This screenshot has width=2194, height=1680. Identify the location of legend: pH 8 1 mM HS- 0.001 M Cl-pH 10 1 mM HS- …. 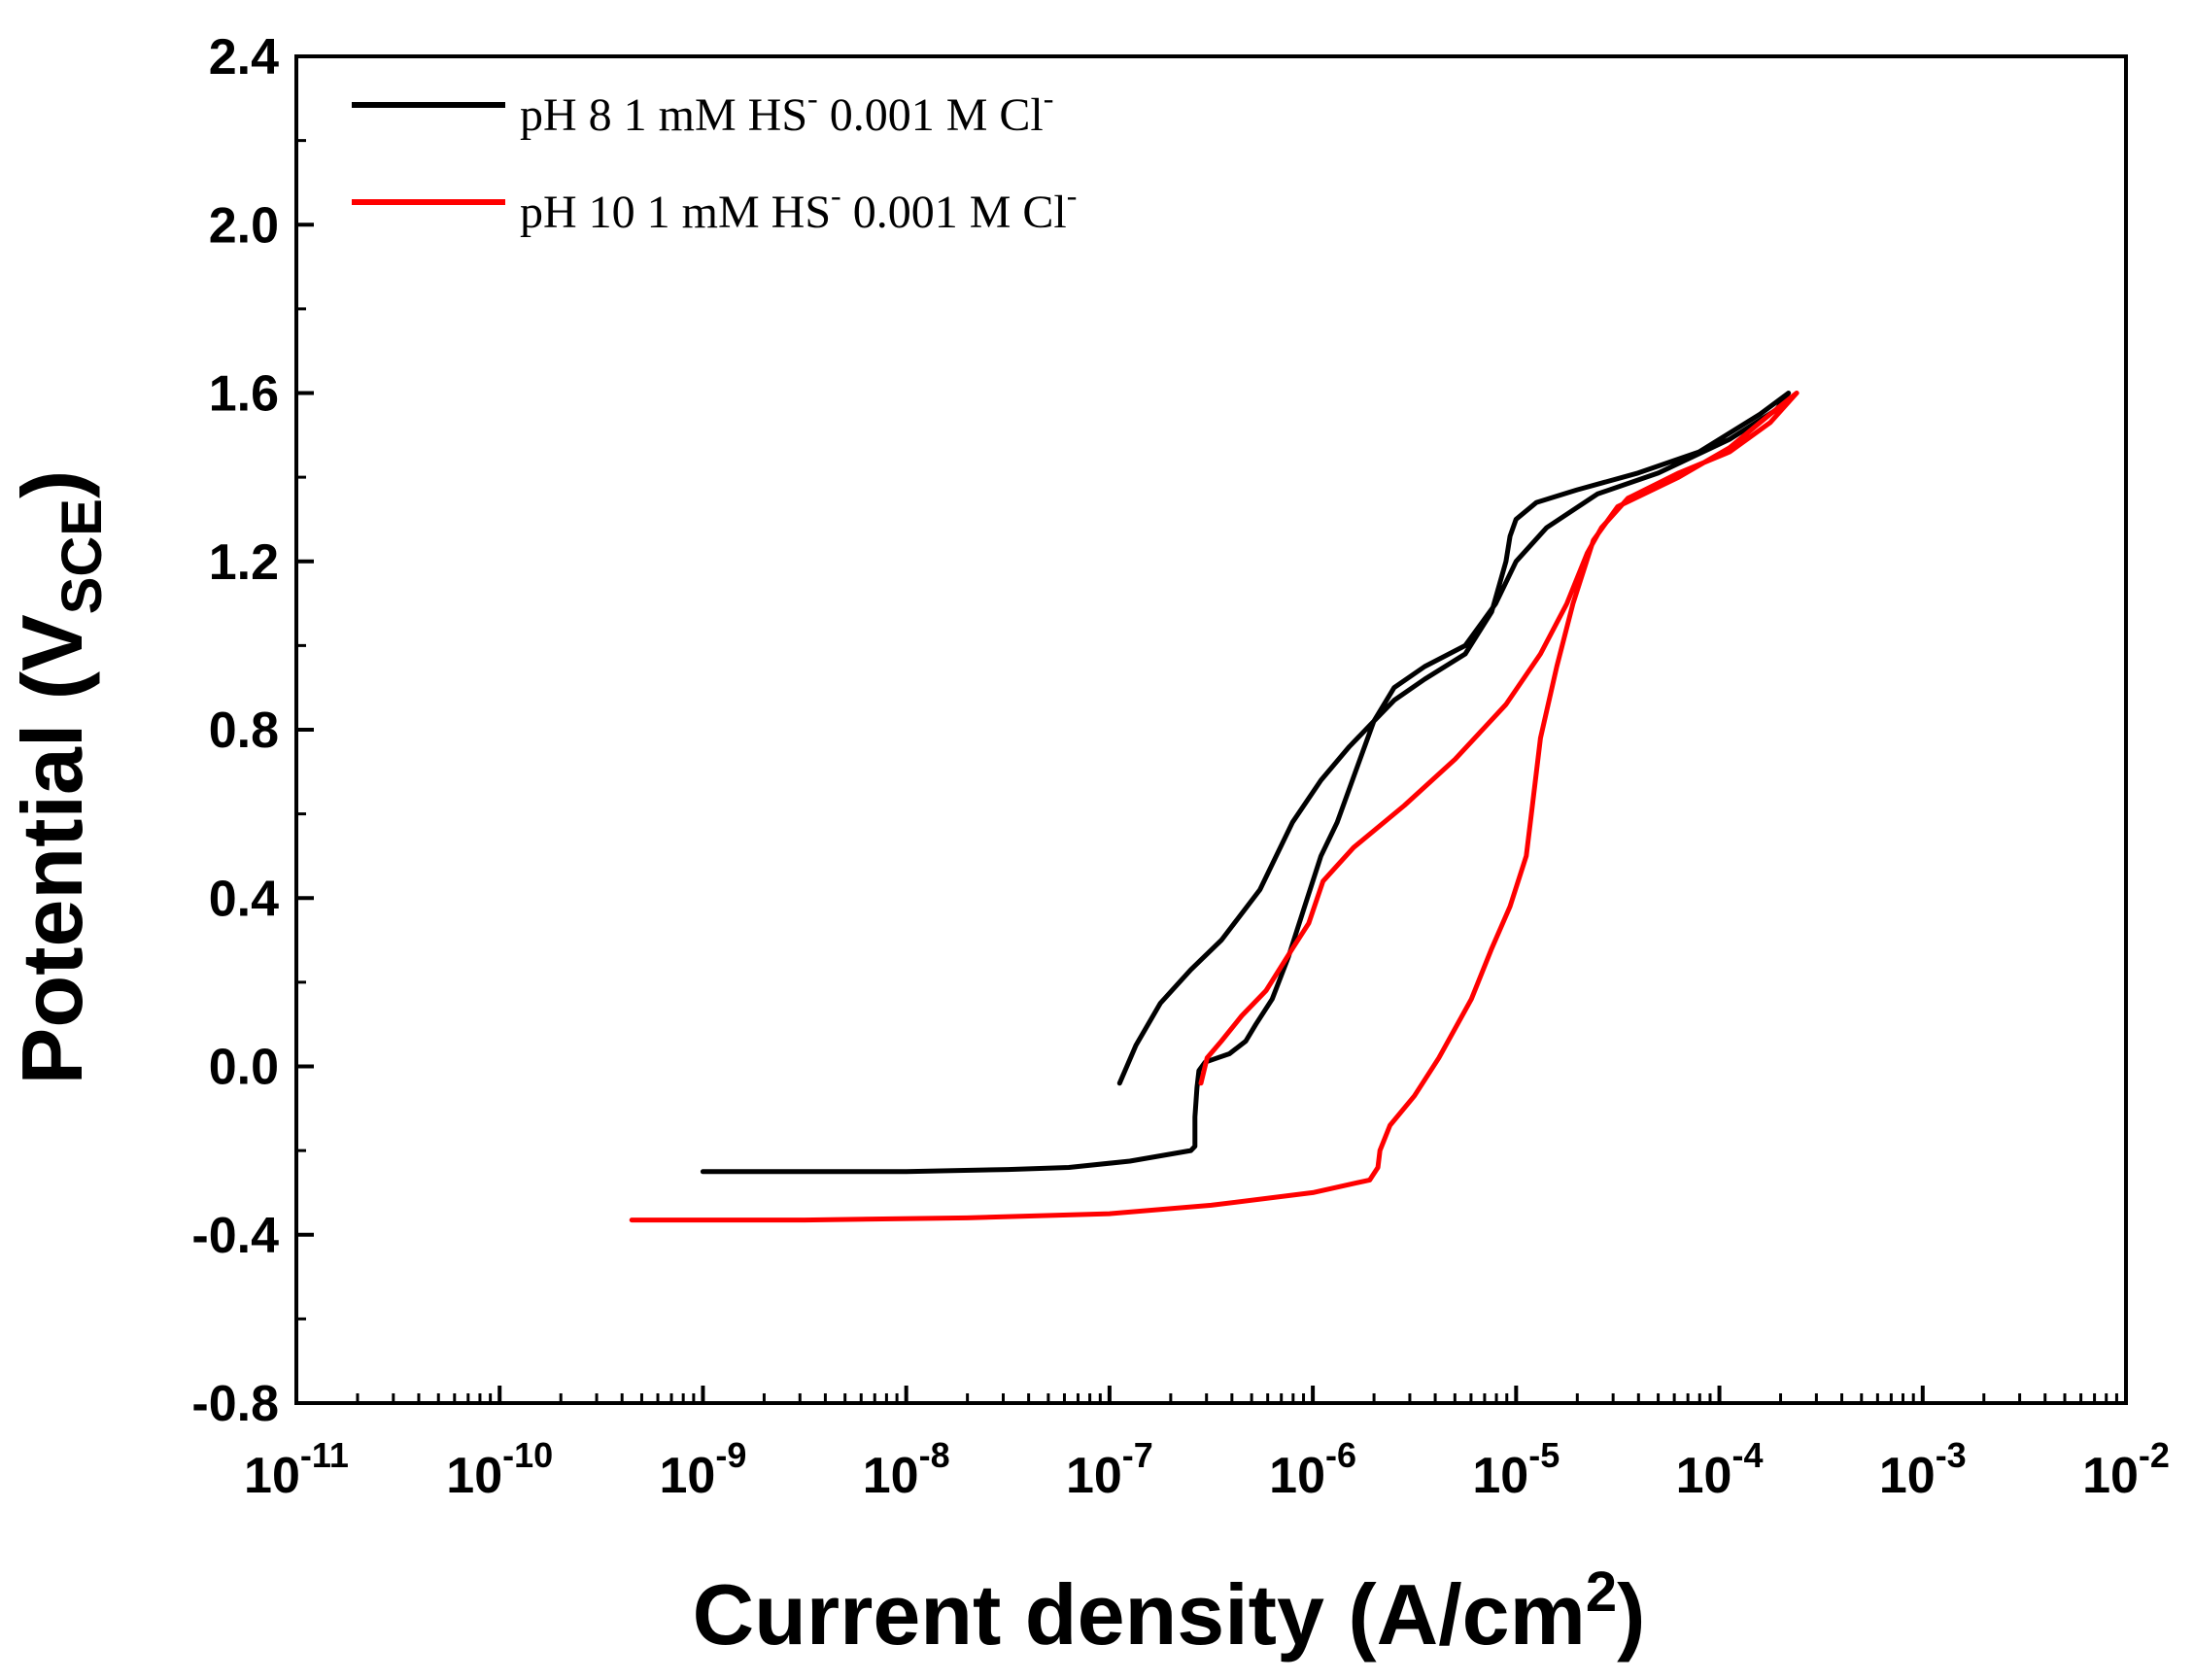
(714, 159).